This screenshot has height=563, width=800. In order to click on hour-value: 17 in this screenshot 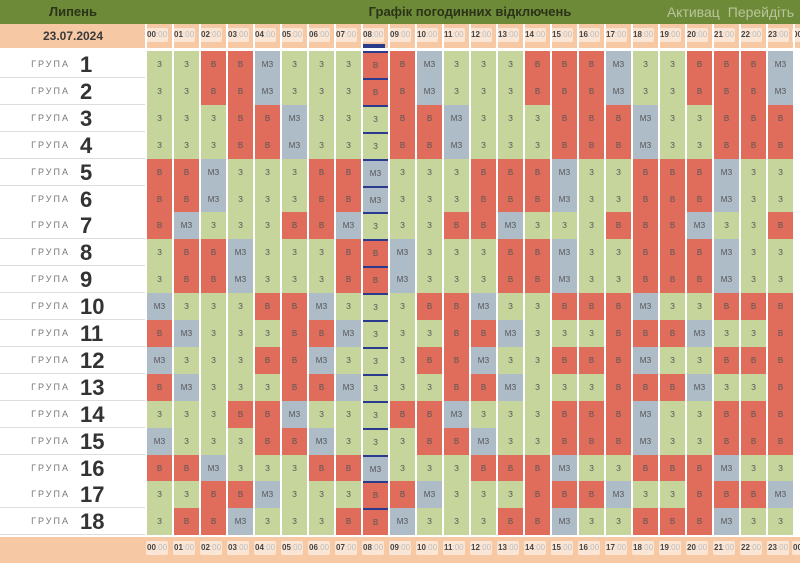, I will do `click(610, 547)`.